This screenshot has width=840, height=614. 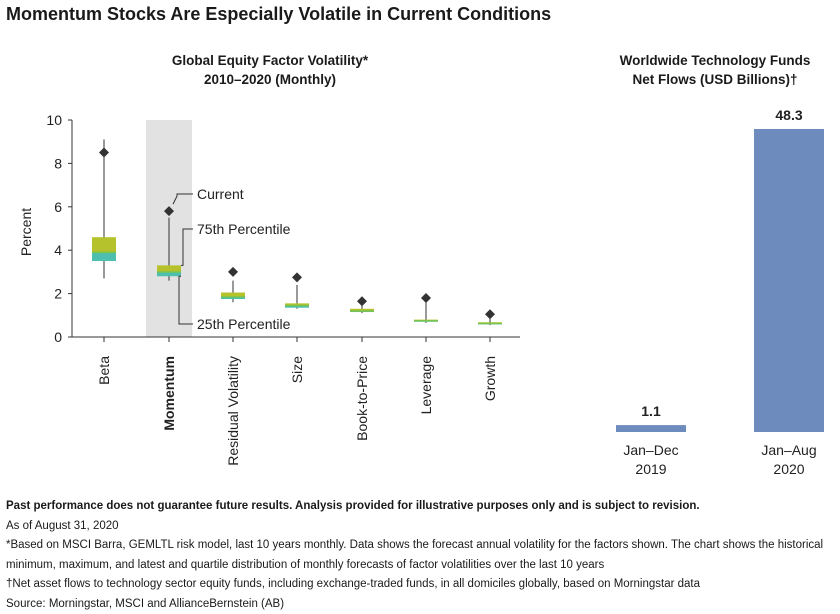 What do you see at coordinates (169, 393) in the screenshot?
I see `x-tick-label: Momentum` at bounding box center [169, 393].